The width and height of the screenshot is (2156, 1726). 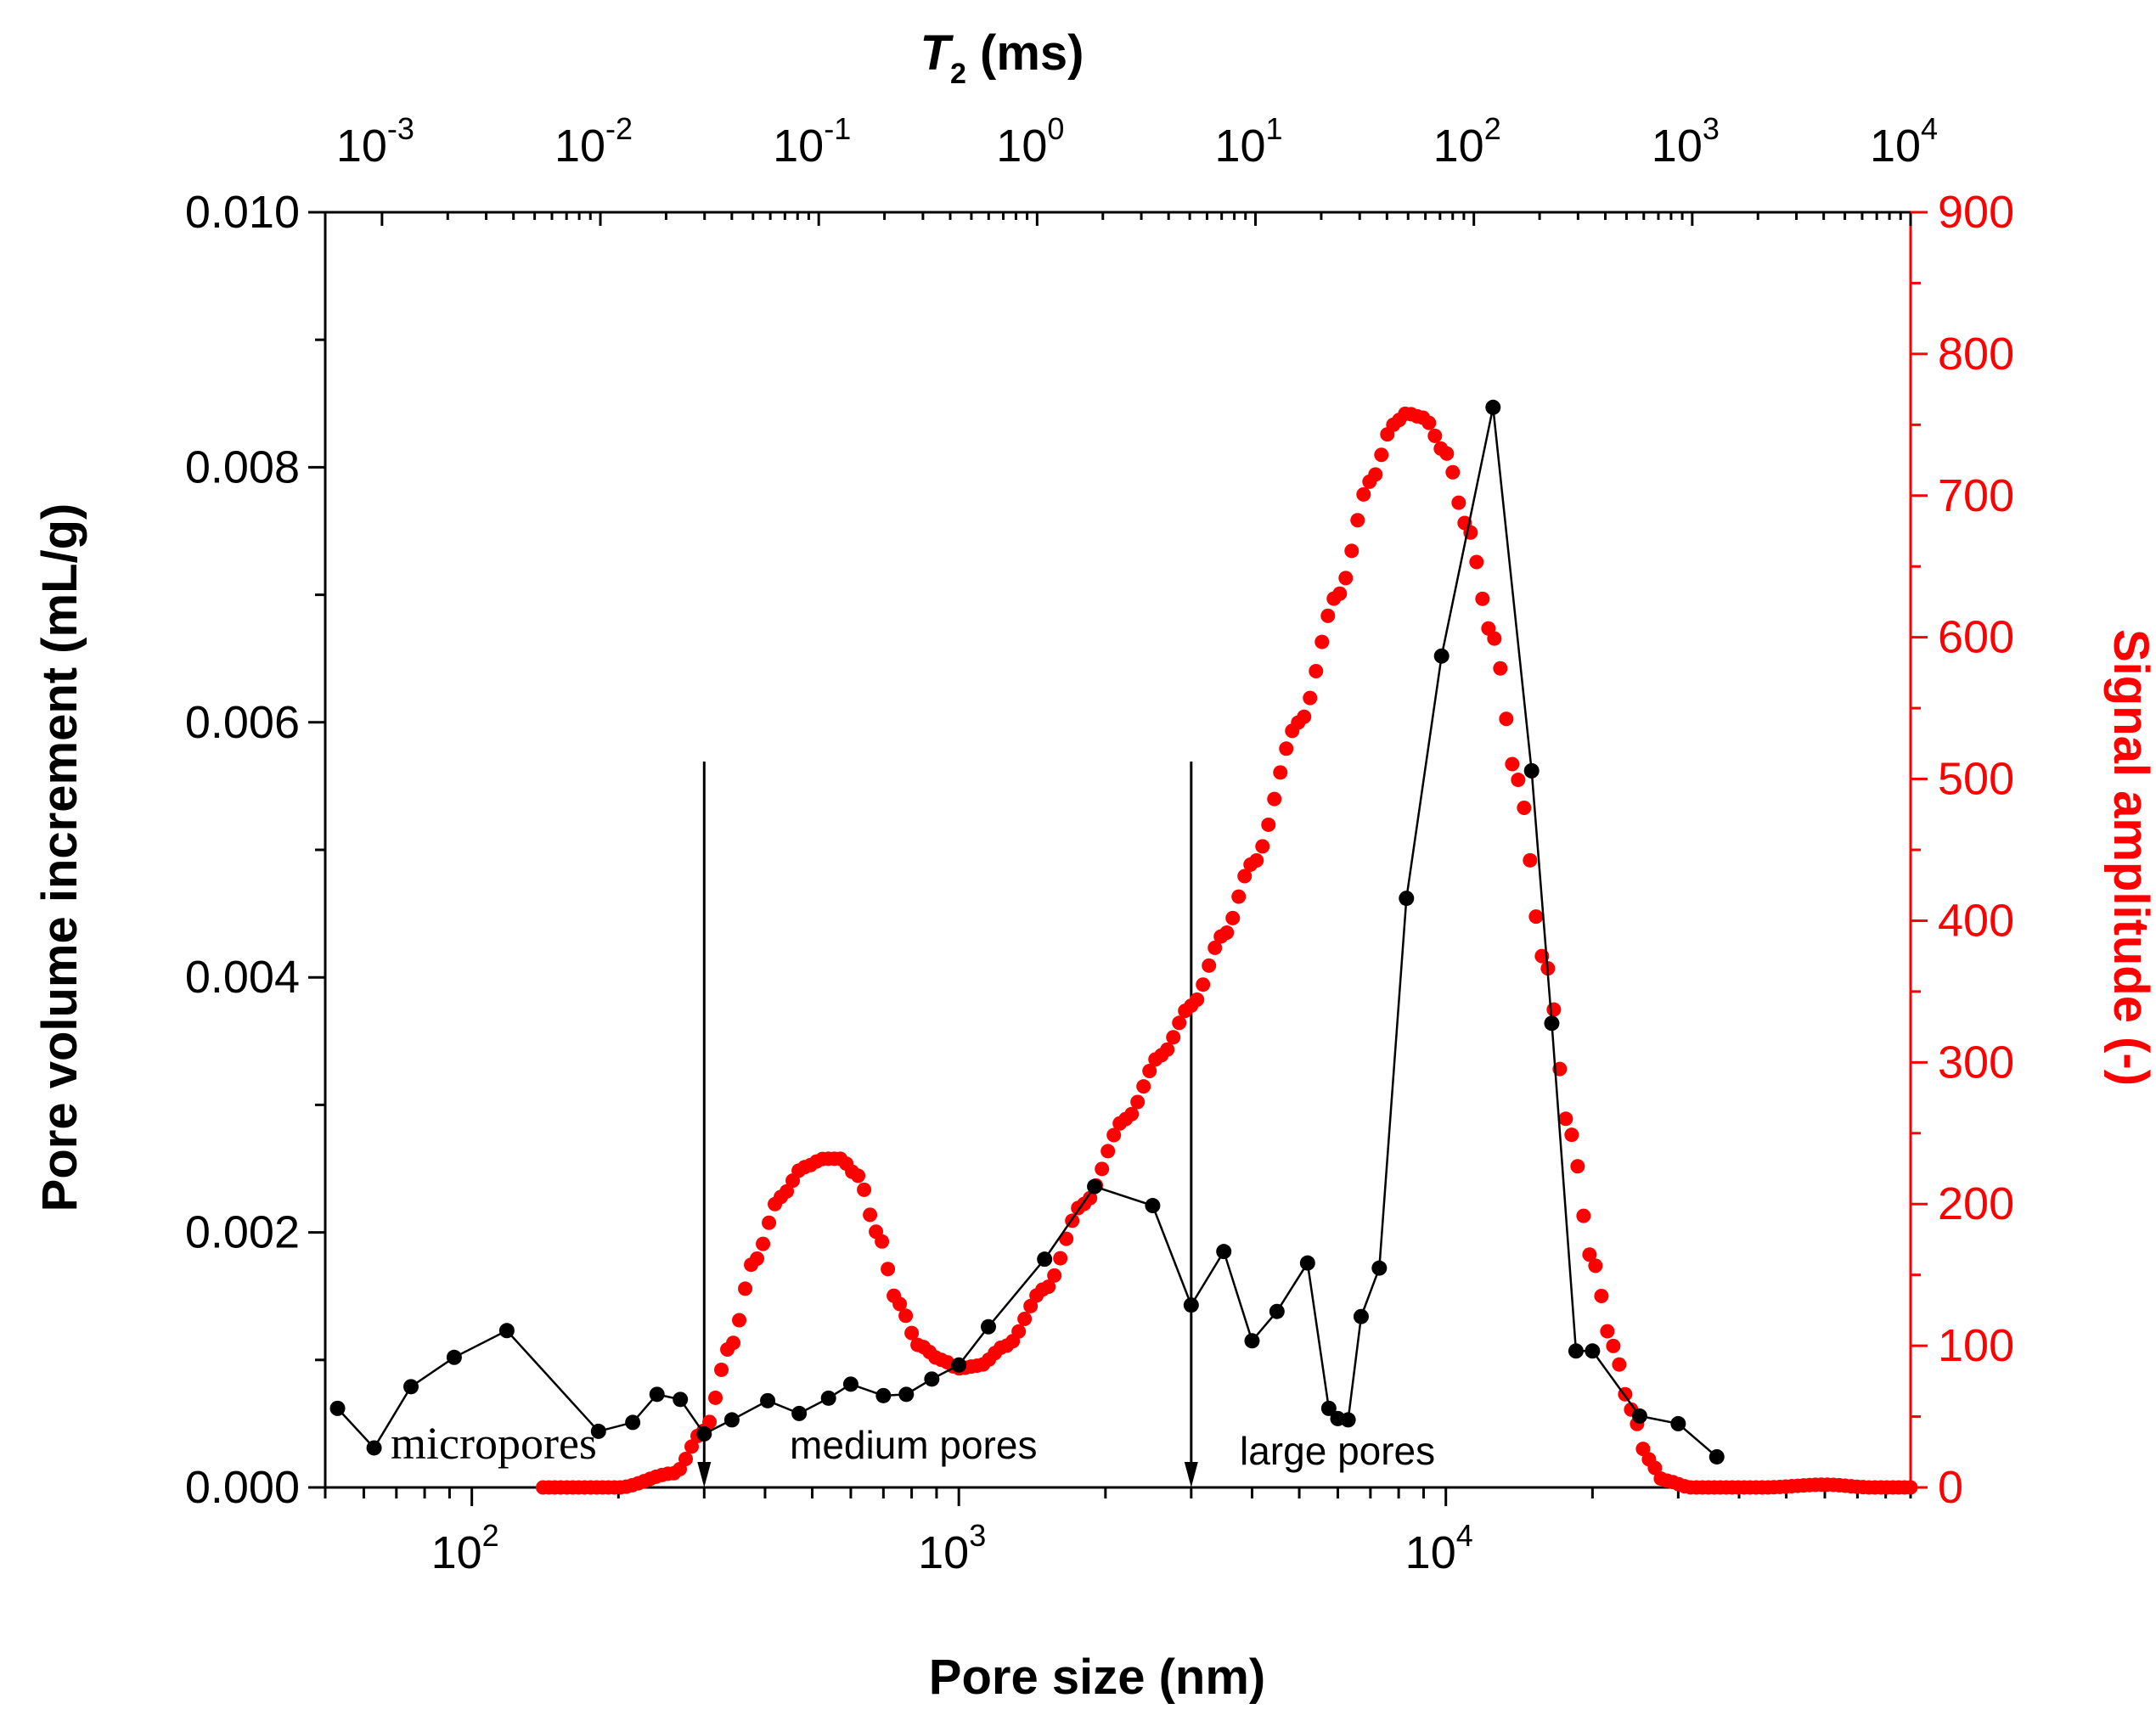 What do you see at coordinates (952, 1548) in the screenshot?
I see `x-tick-label: 10³` at bounding box center [952, 1548].